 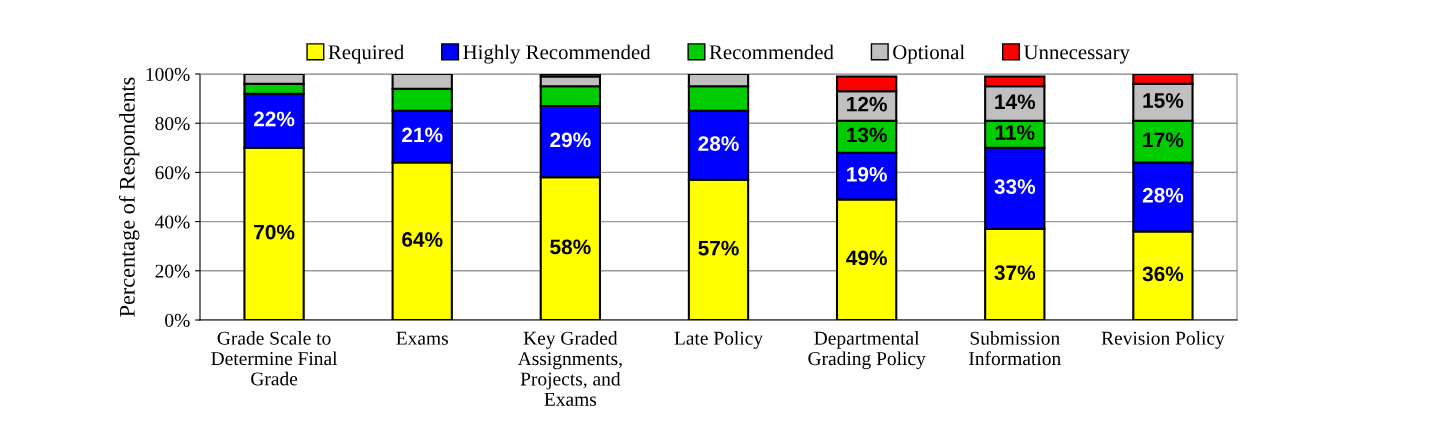 I want to click on data-label: 14%, so click(x=1015, y=102).